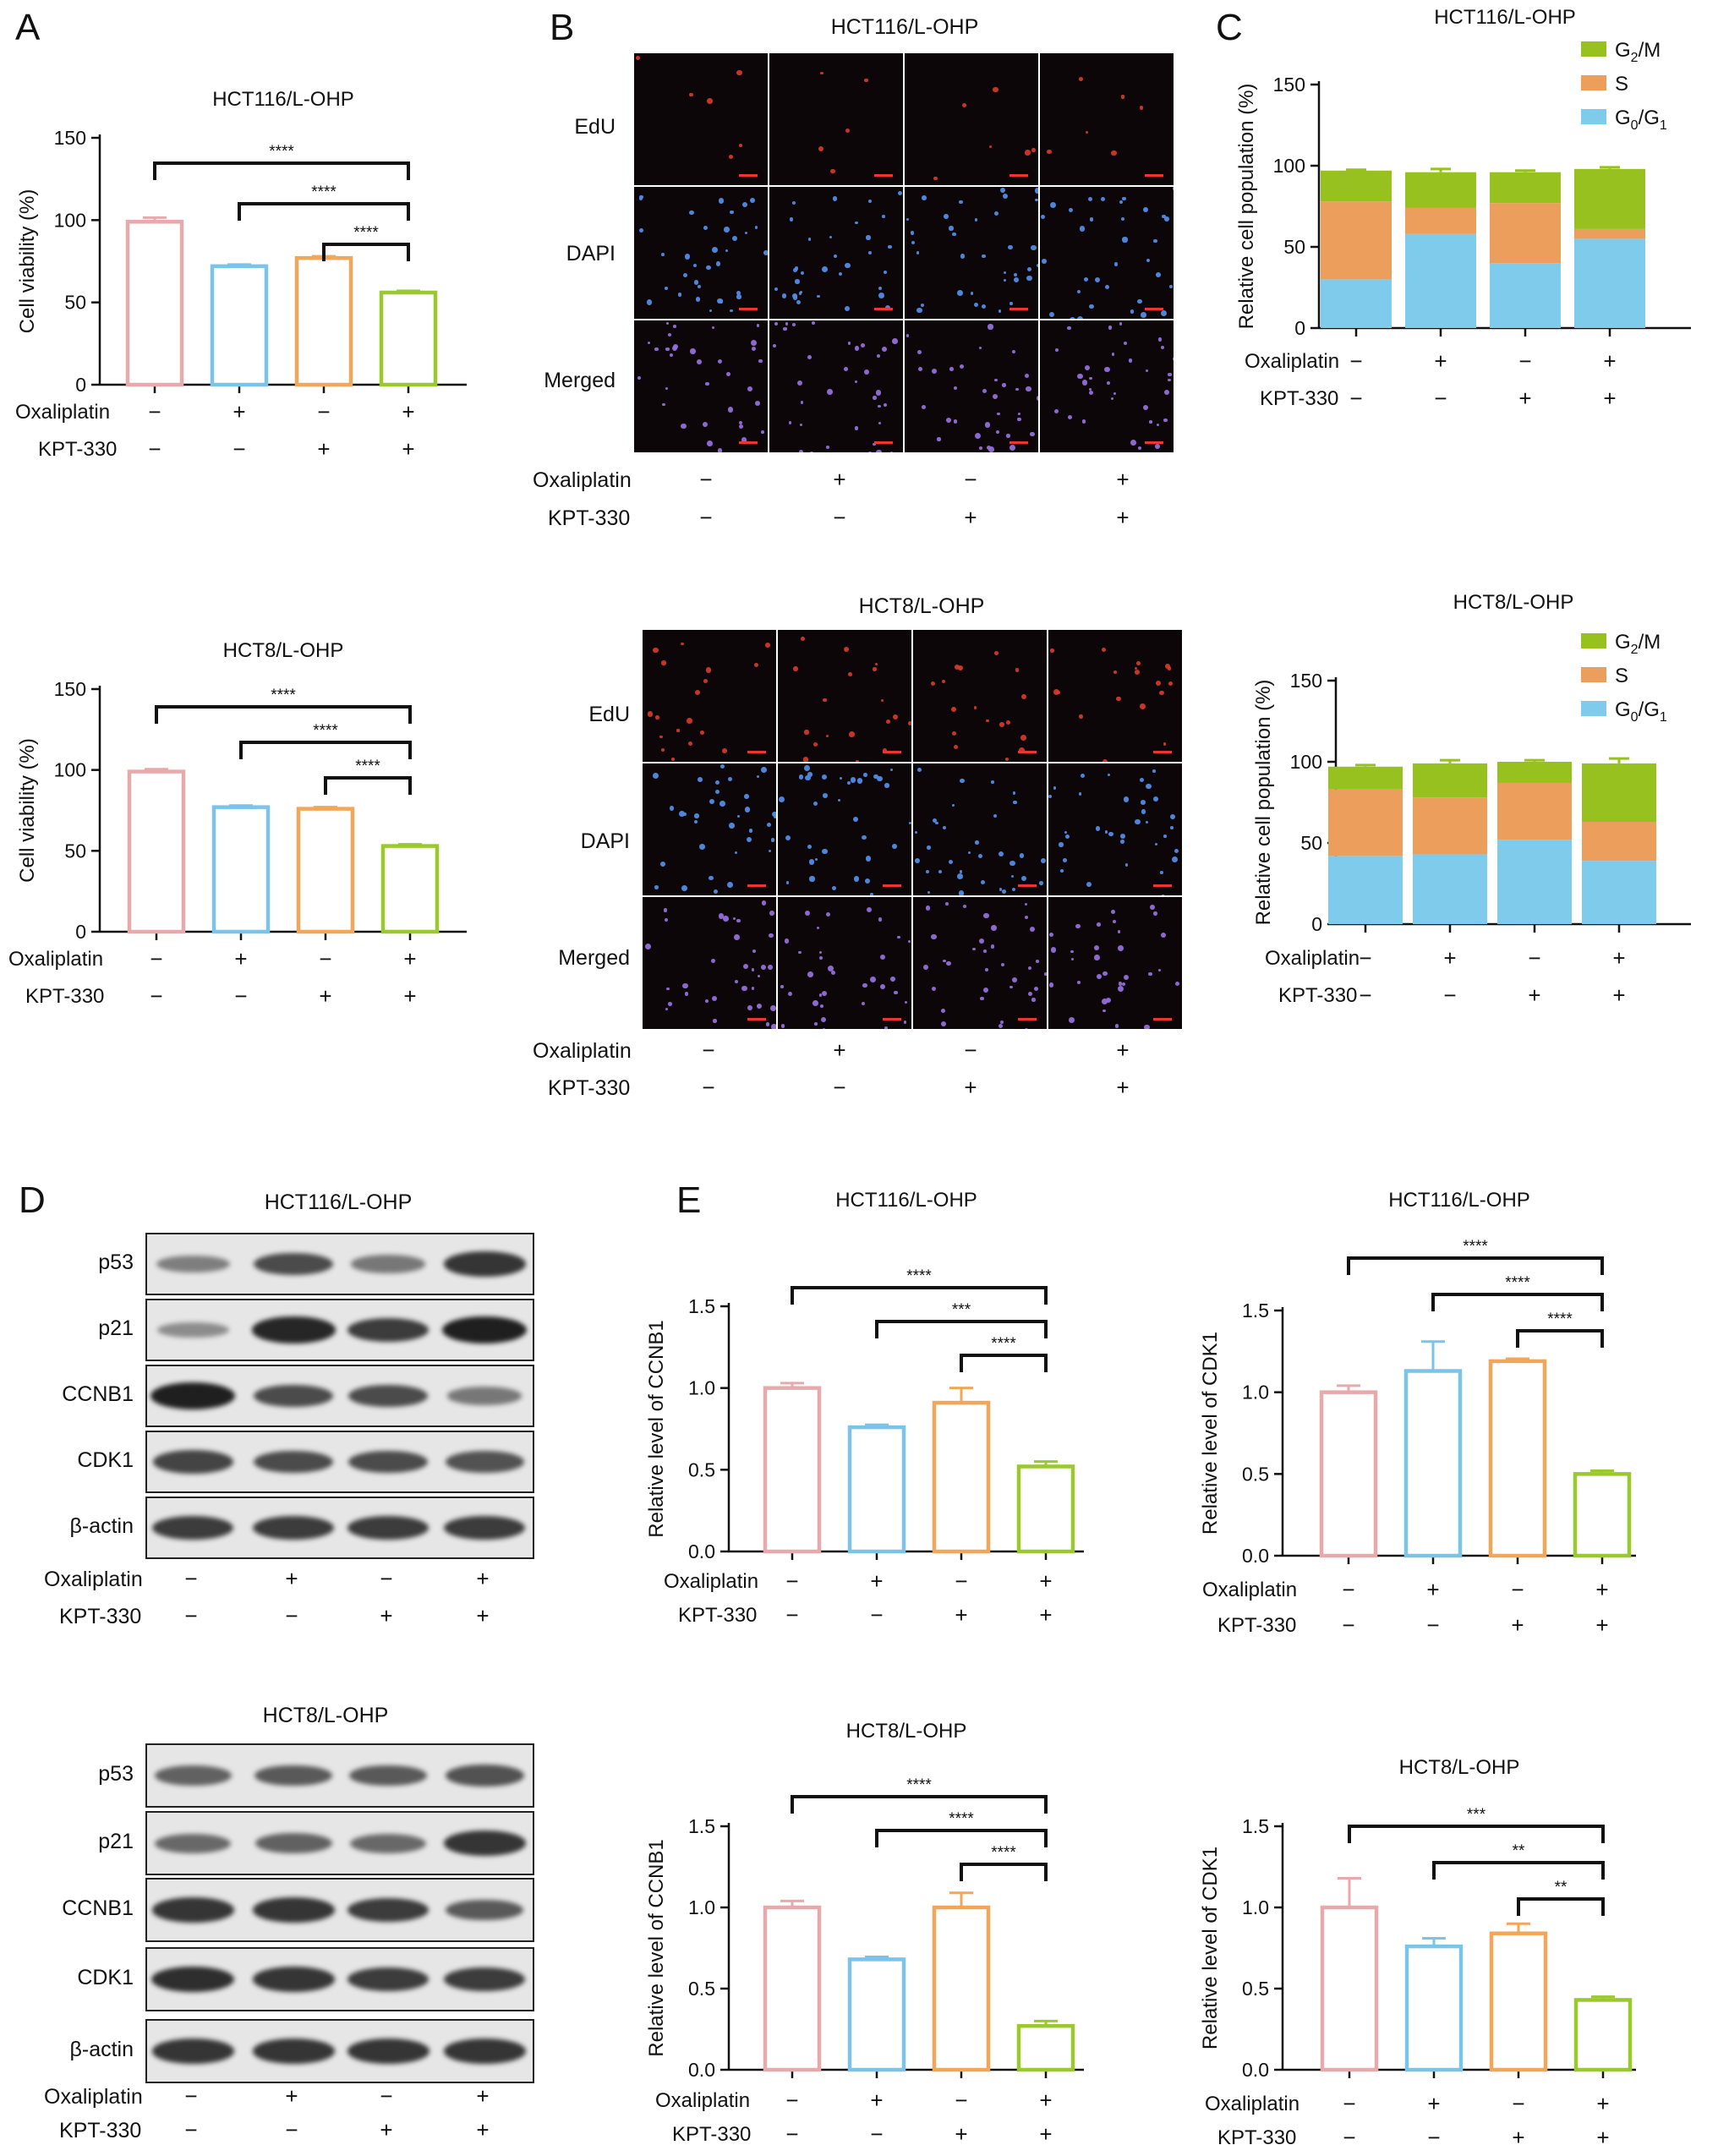 The height and width of the screenshot is (2156, 1718). Describe the element at coordinates (656, 1428) in the screenshot. I see `y-axis-label: Relative level of CCNB1` at that location.